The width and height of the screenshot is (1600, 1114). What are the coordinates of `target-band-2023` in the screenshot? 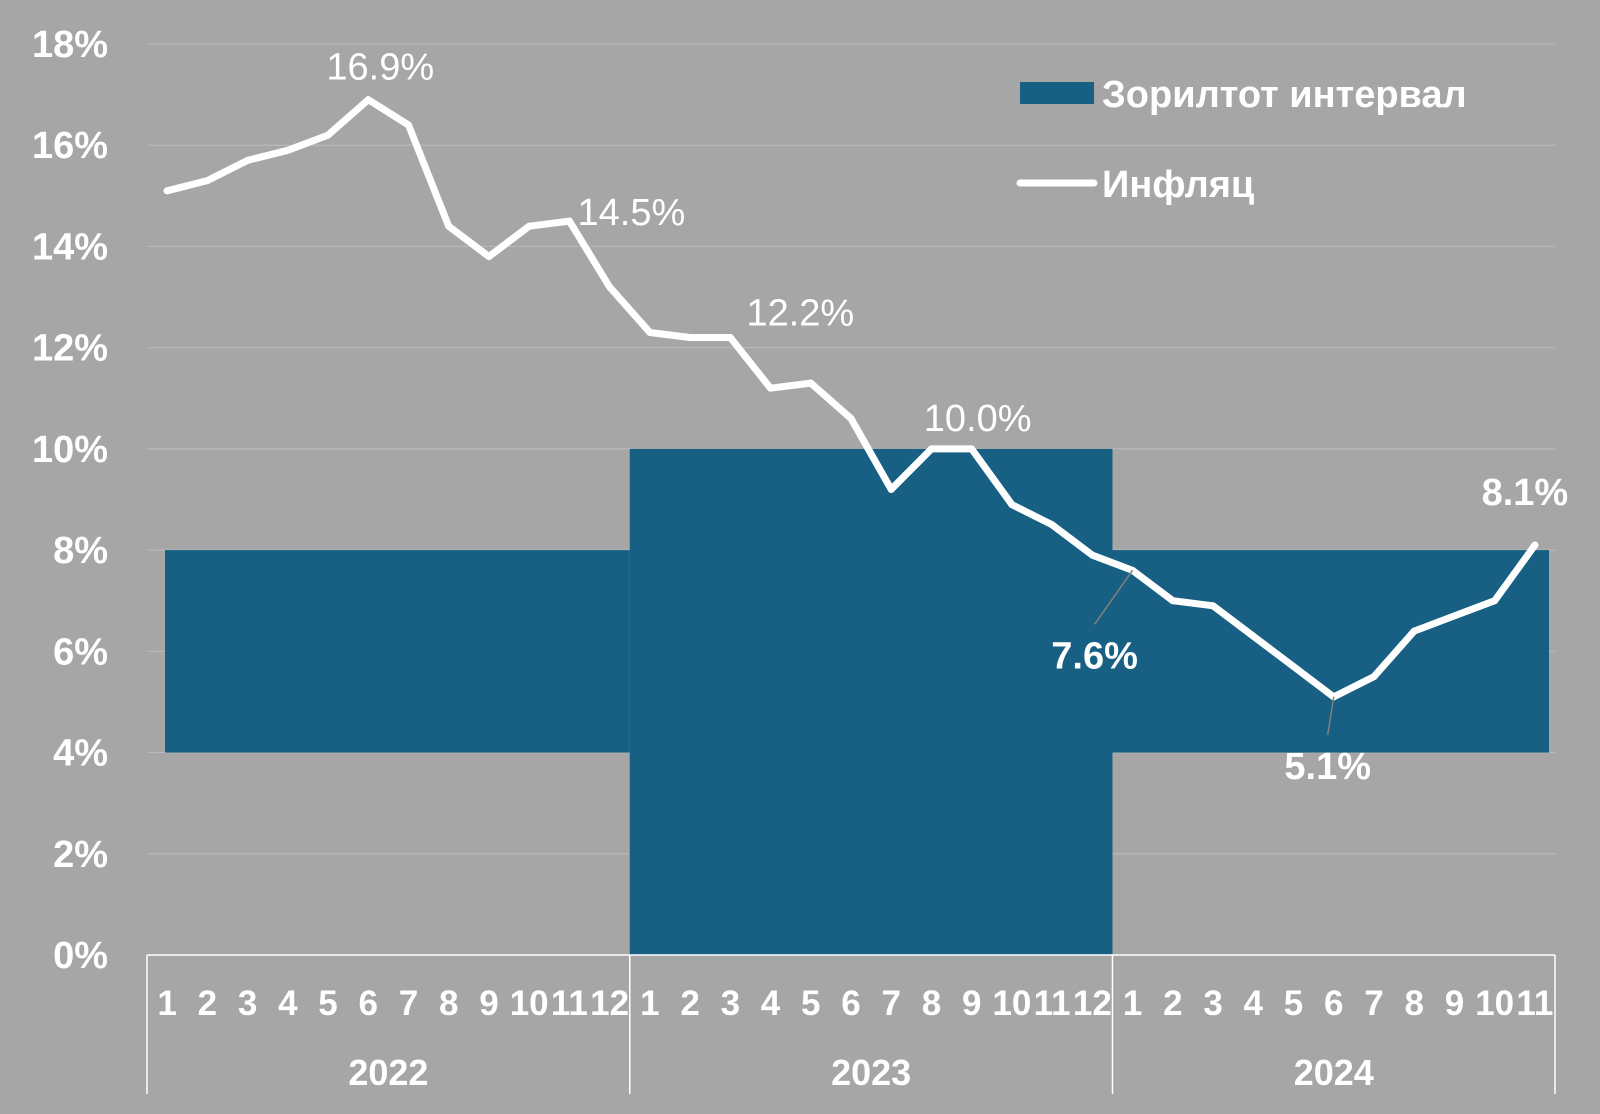 It's located at (871, 701).